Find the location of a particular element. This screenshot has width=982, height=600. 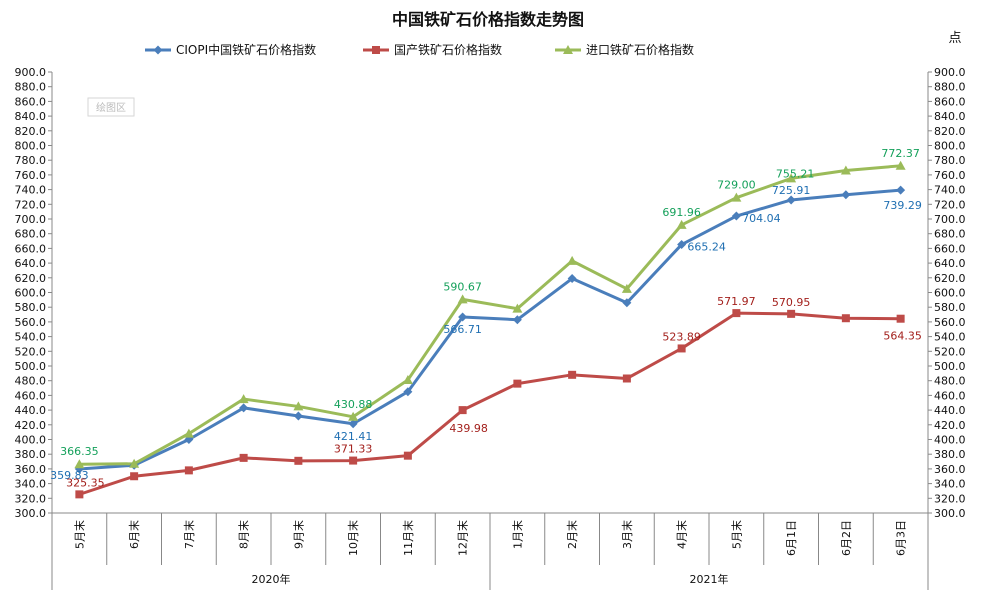

data-label: 566.71 is located at coordinates (462, 329).